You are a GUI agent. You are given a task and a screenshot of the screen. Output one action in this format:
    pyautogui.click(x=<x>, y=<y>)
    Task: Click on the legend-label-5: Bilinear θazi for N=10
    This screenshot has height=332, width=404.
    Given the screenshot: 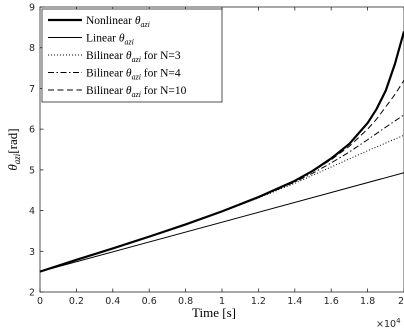 What is the action you would take?
    pyautogui.click(x=136, y=92)
    